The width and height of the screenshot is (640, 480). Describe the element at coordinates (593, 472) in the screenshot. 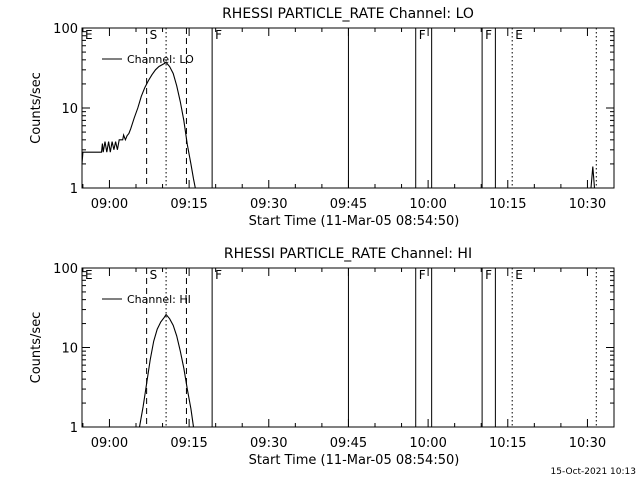

I see `footer-date: 15-Oct-2021 10:13` at that location.